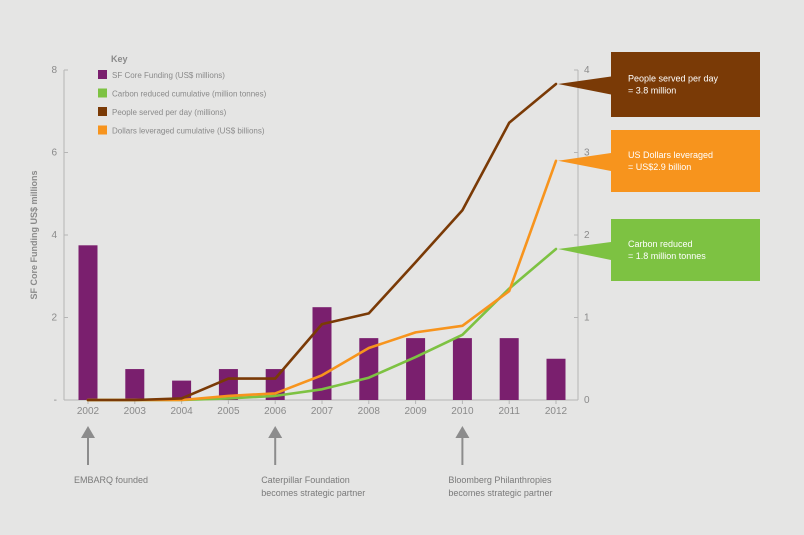  Describe the element at coordinates (54, 153) in the screenshot. I see `y-left-tick-label: 6` at that location.